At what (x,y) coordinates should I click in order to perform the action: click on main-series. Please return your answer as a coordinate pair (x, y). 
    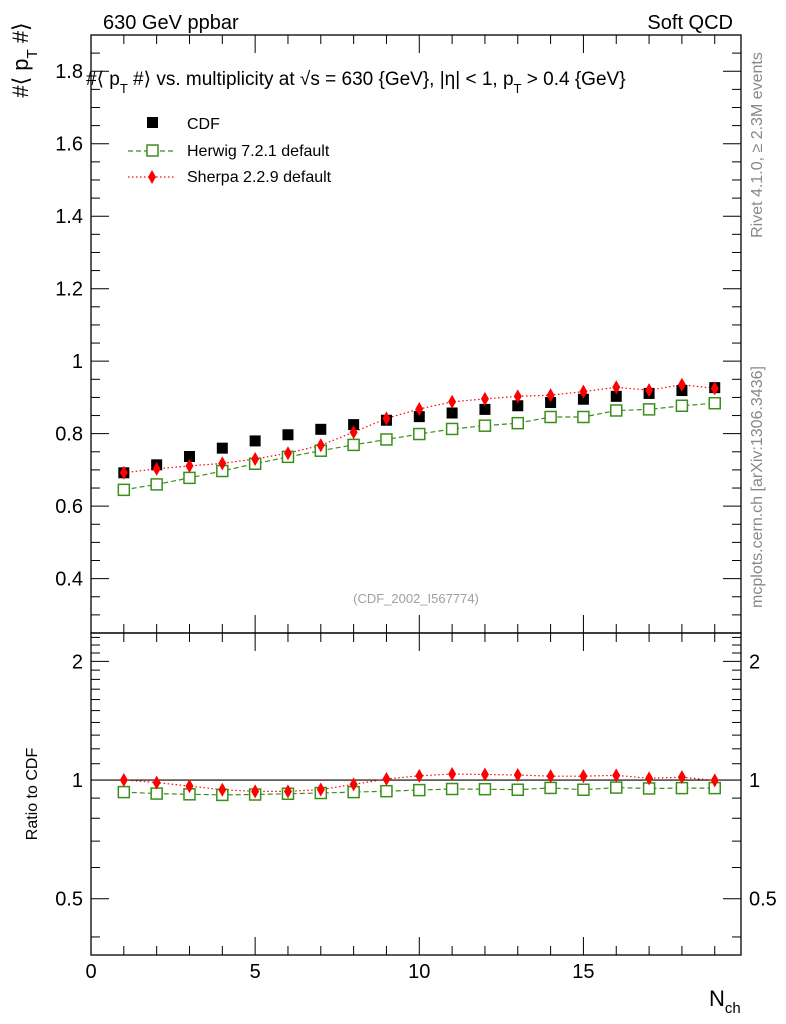
    Looking at the image, I should click on (419, 437).